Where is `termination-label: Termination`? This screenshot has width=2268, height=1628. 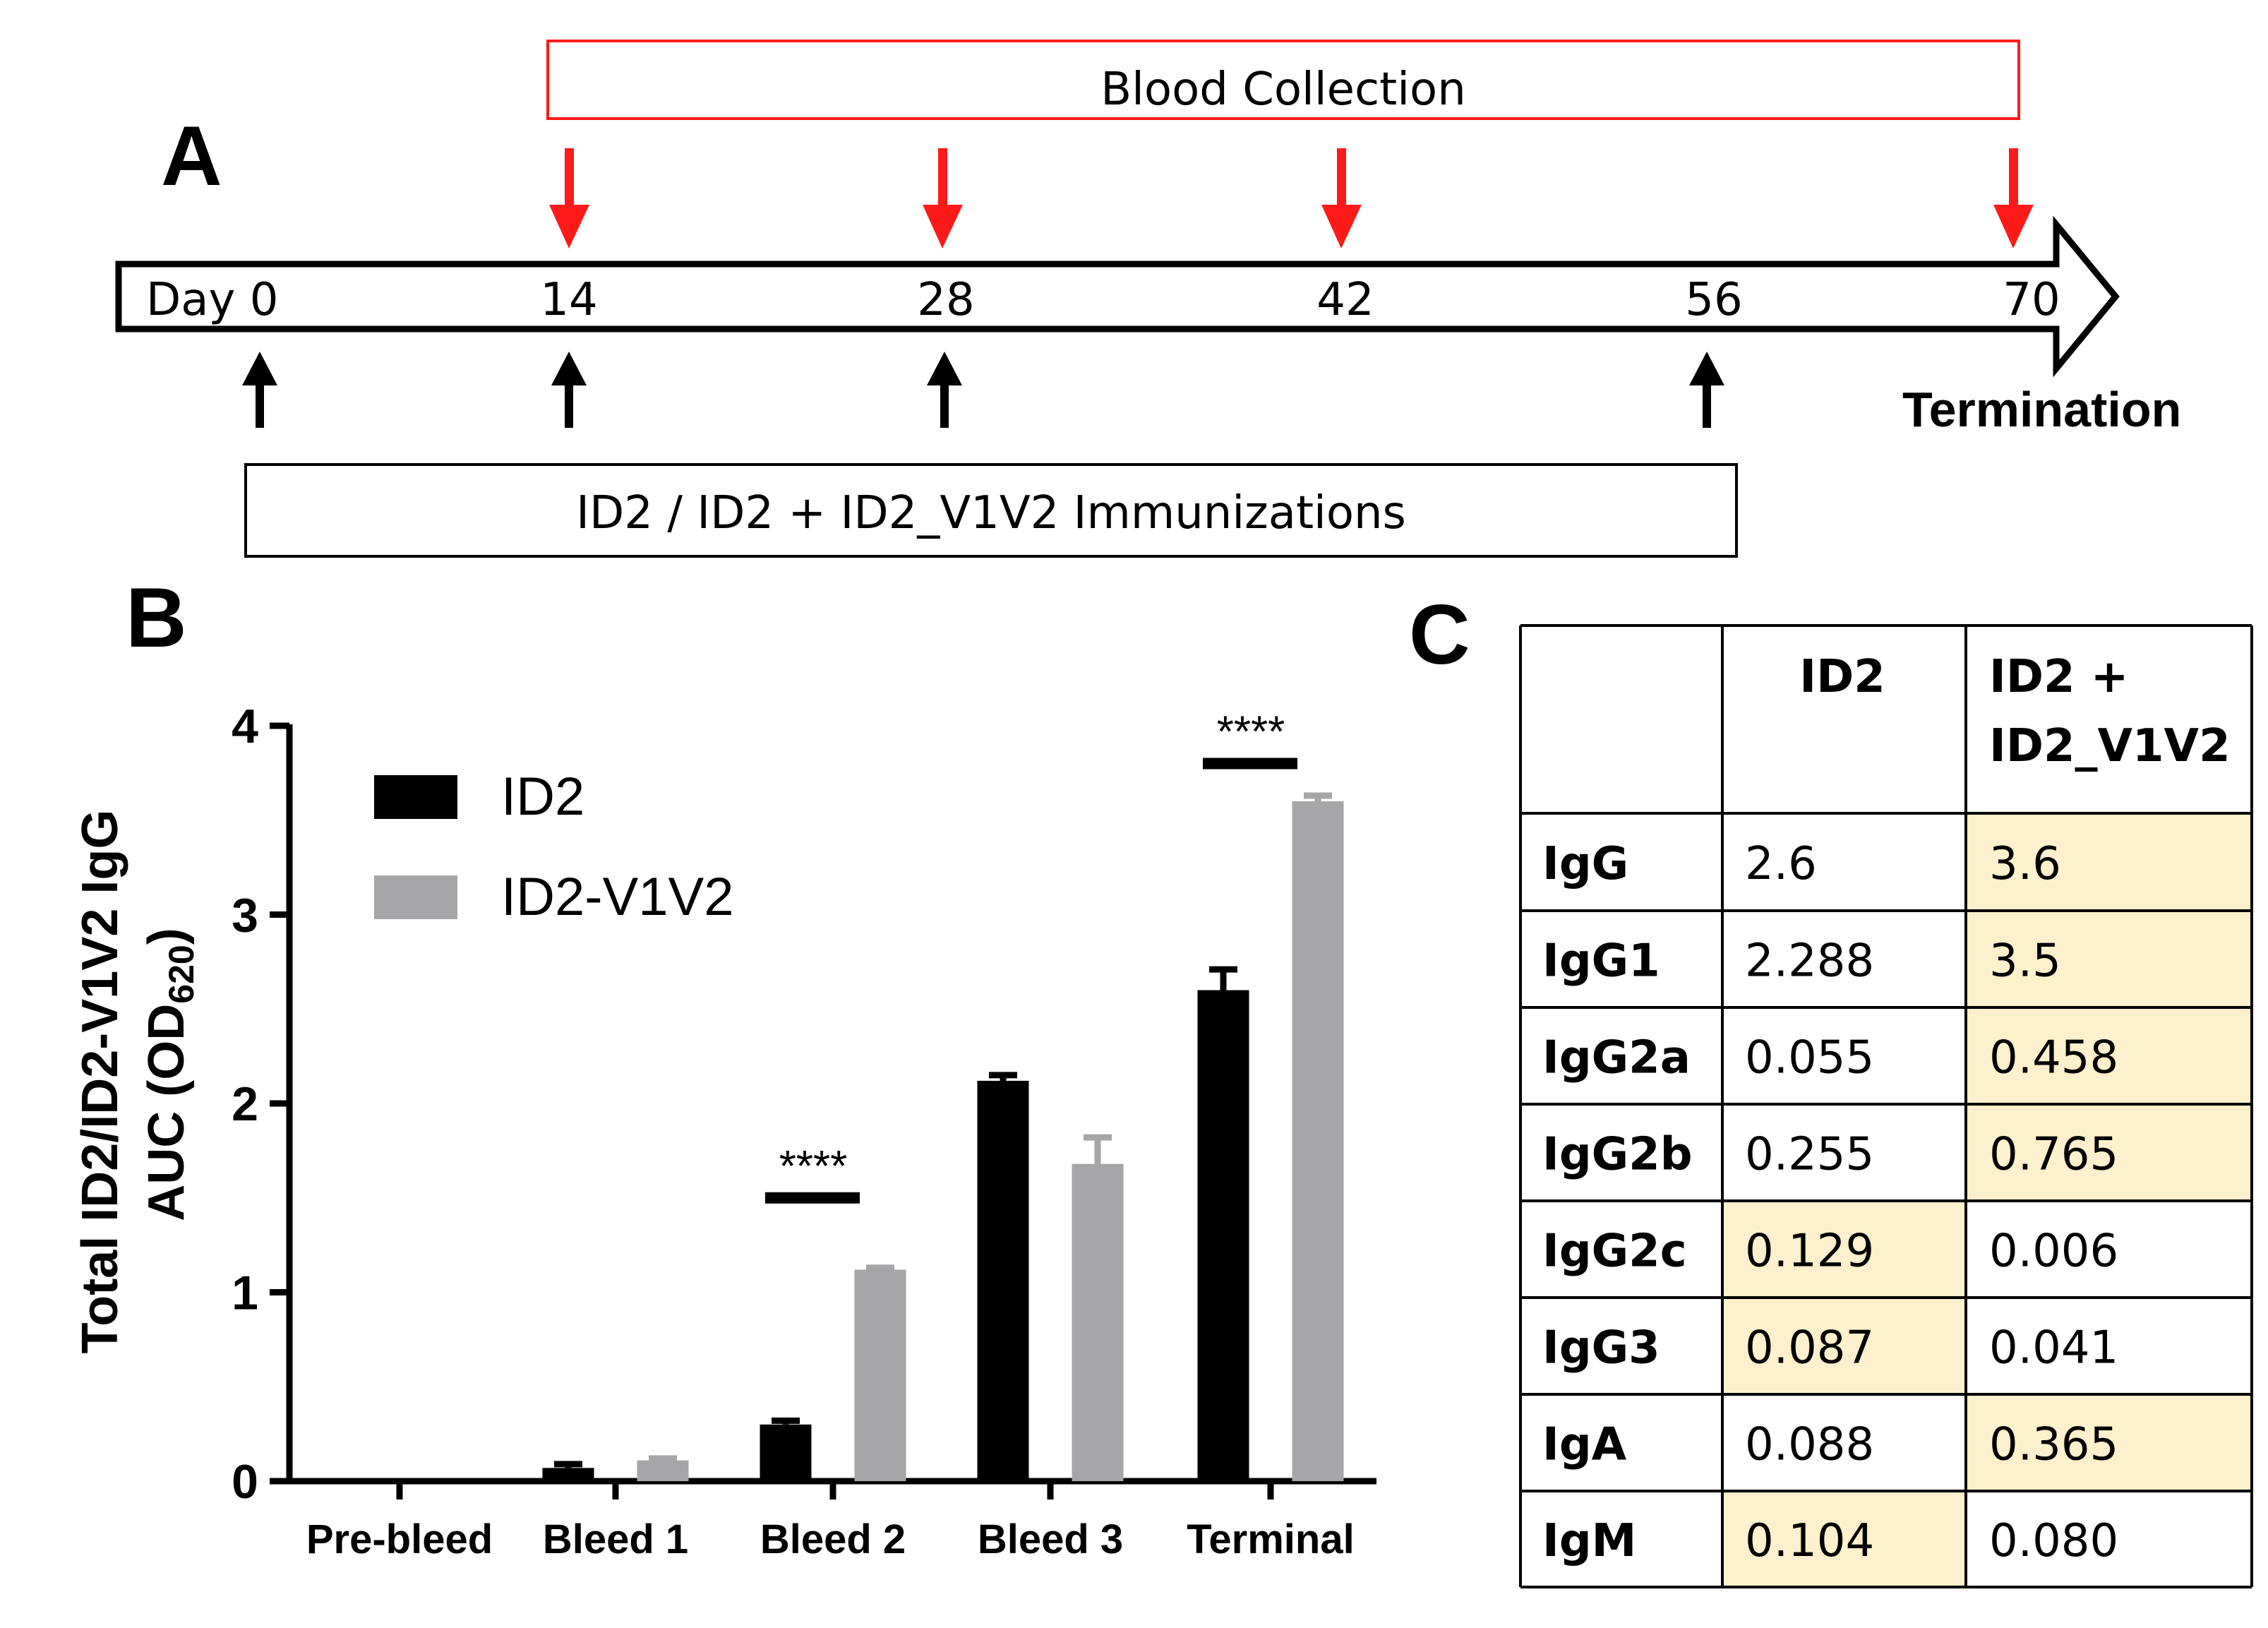
termination-label: Termination is located at coordinates (2042, 409).